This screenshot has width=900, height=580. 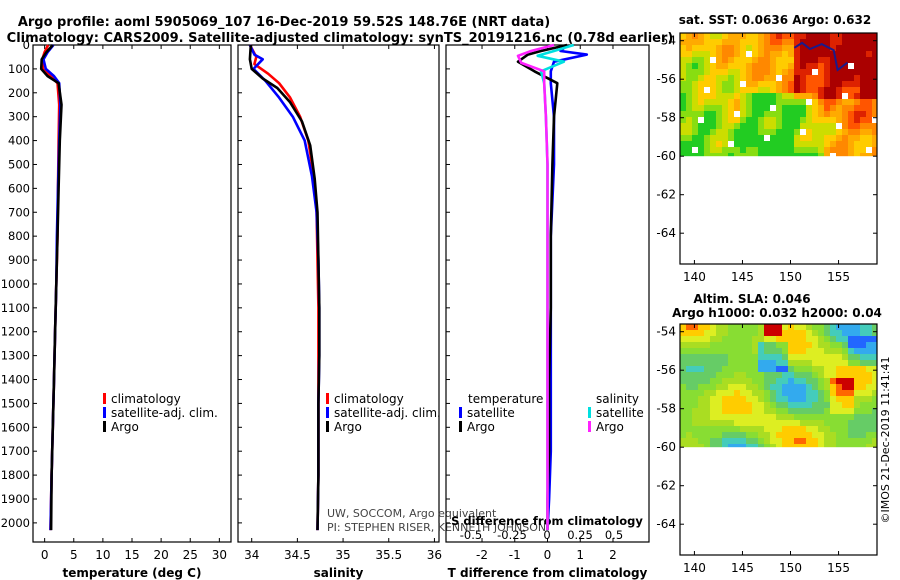 I want to click on difference-legend-t-sat-swatch, so click(x=460, y=412).